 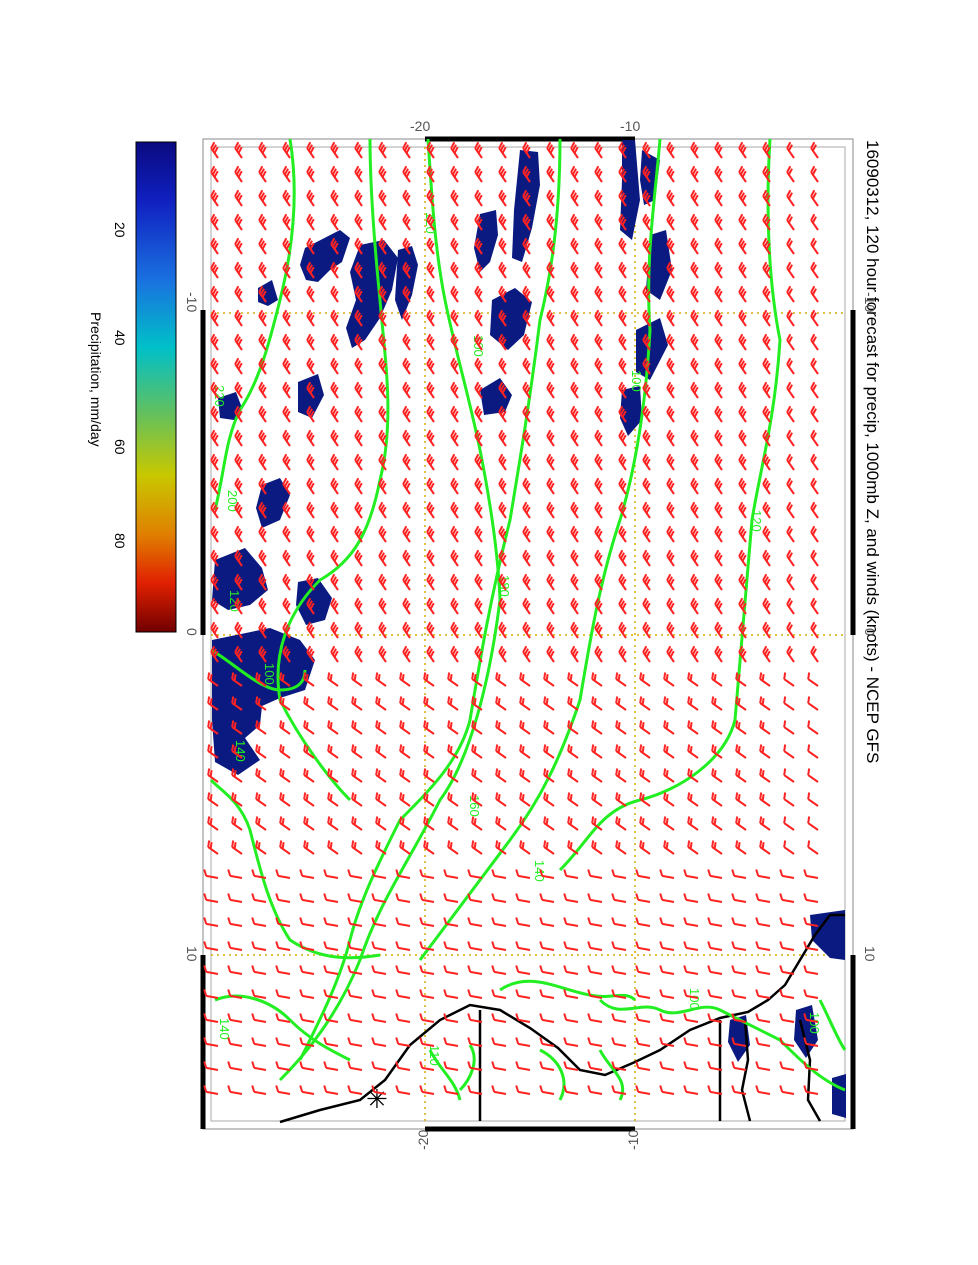 I want to click on bottom-tick: -20, so click(x=423, y=1139).